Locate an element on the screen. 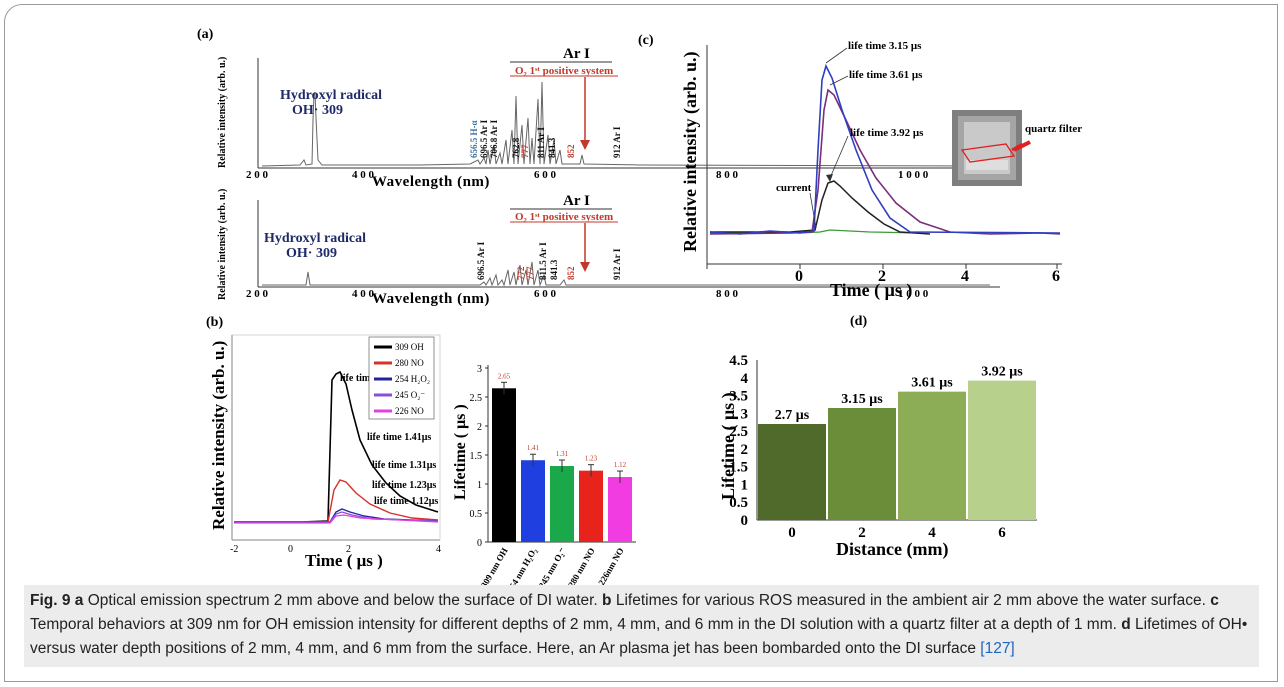 This screenshot has height=687, width=1284. caption-key-b: b is located at coordinates (607, 600).